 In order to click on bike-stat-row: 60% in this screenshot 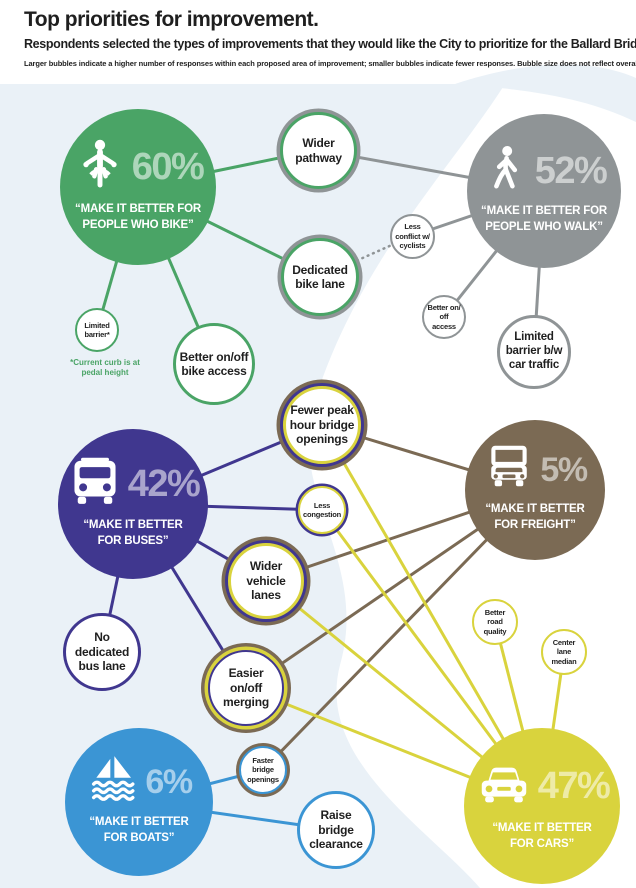, I will do `click(139, 167)`.